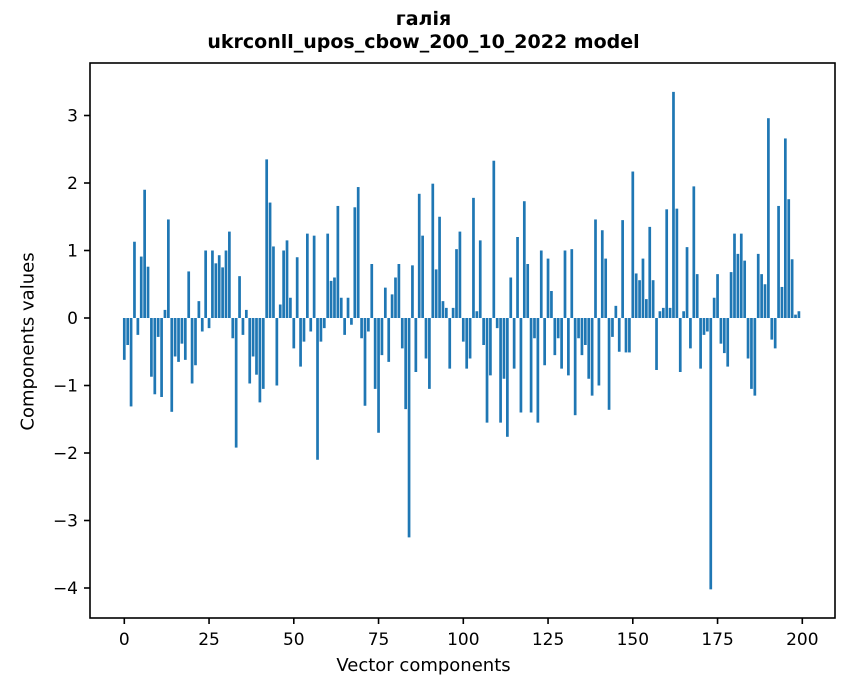  Describe the element at coordinates (72, 184) in the screenshot. I see `y-tick-label: 2` at that location.